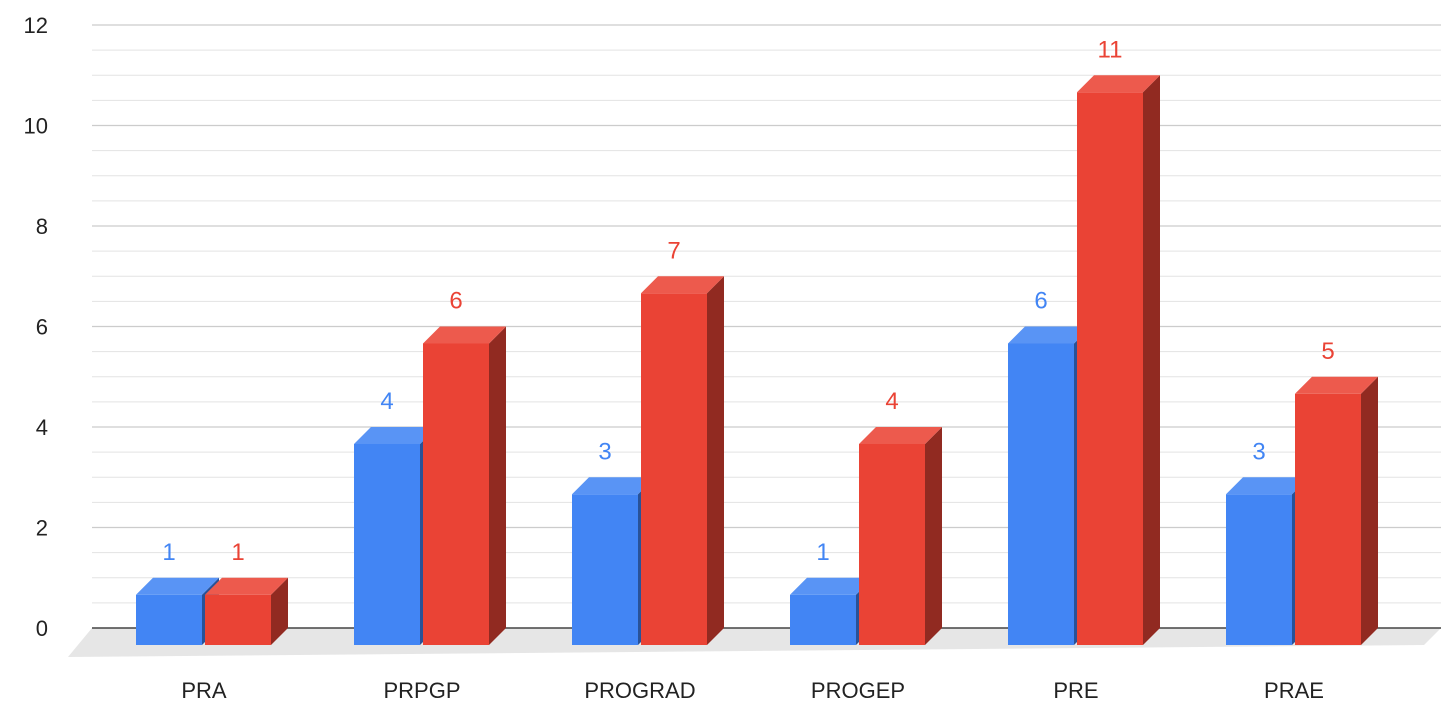 The width and height of the screenshot is (1441, 706). Describe the element at coordinates (42, 528) in the screenshot. I see `y-tick-label: 2` at that location.